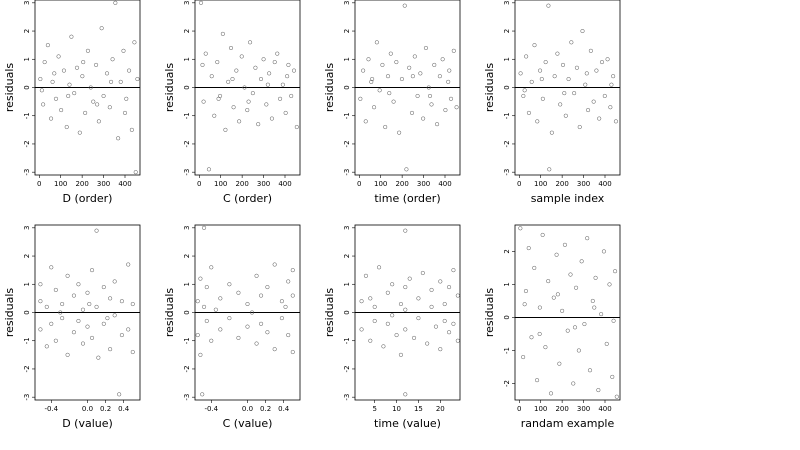 The width and height of the screenshot is (800, 450). What do you see at coordinates (211, 409) in the screenshot?
I see `x-tick-label: -0.4` at bounding box center [211, 409].